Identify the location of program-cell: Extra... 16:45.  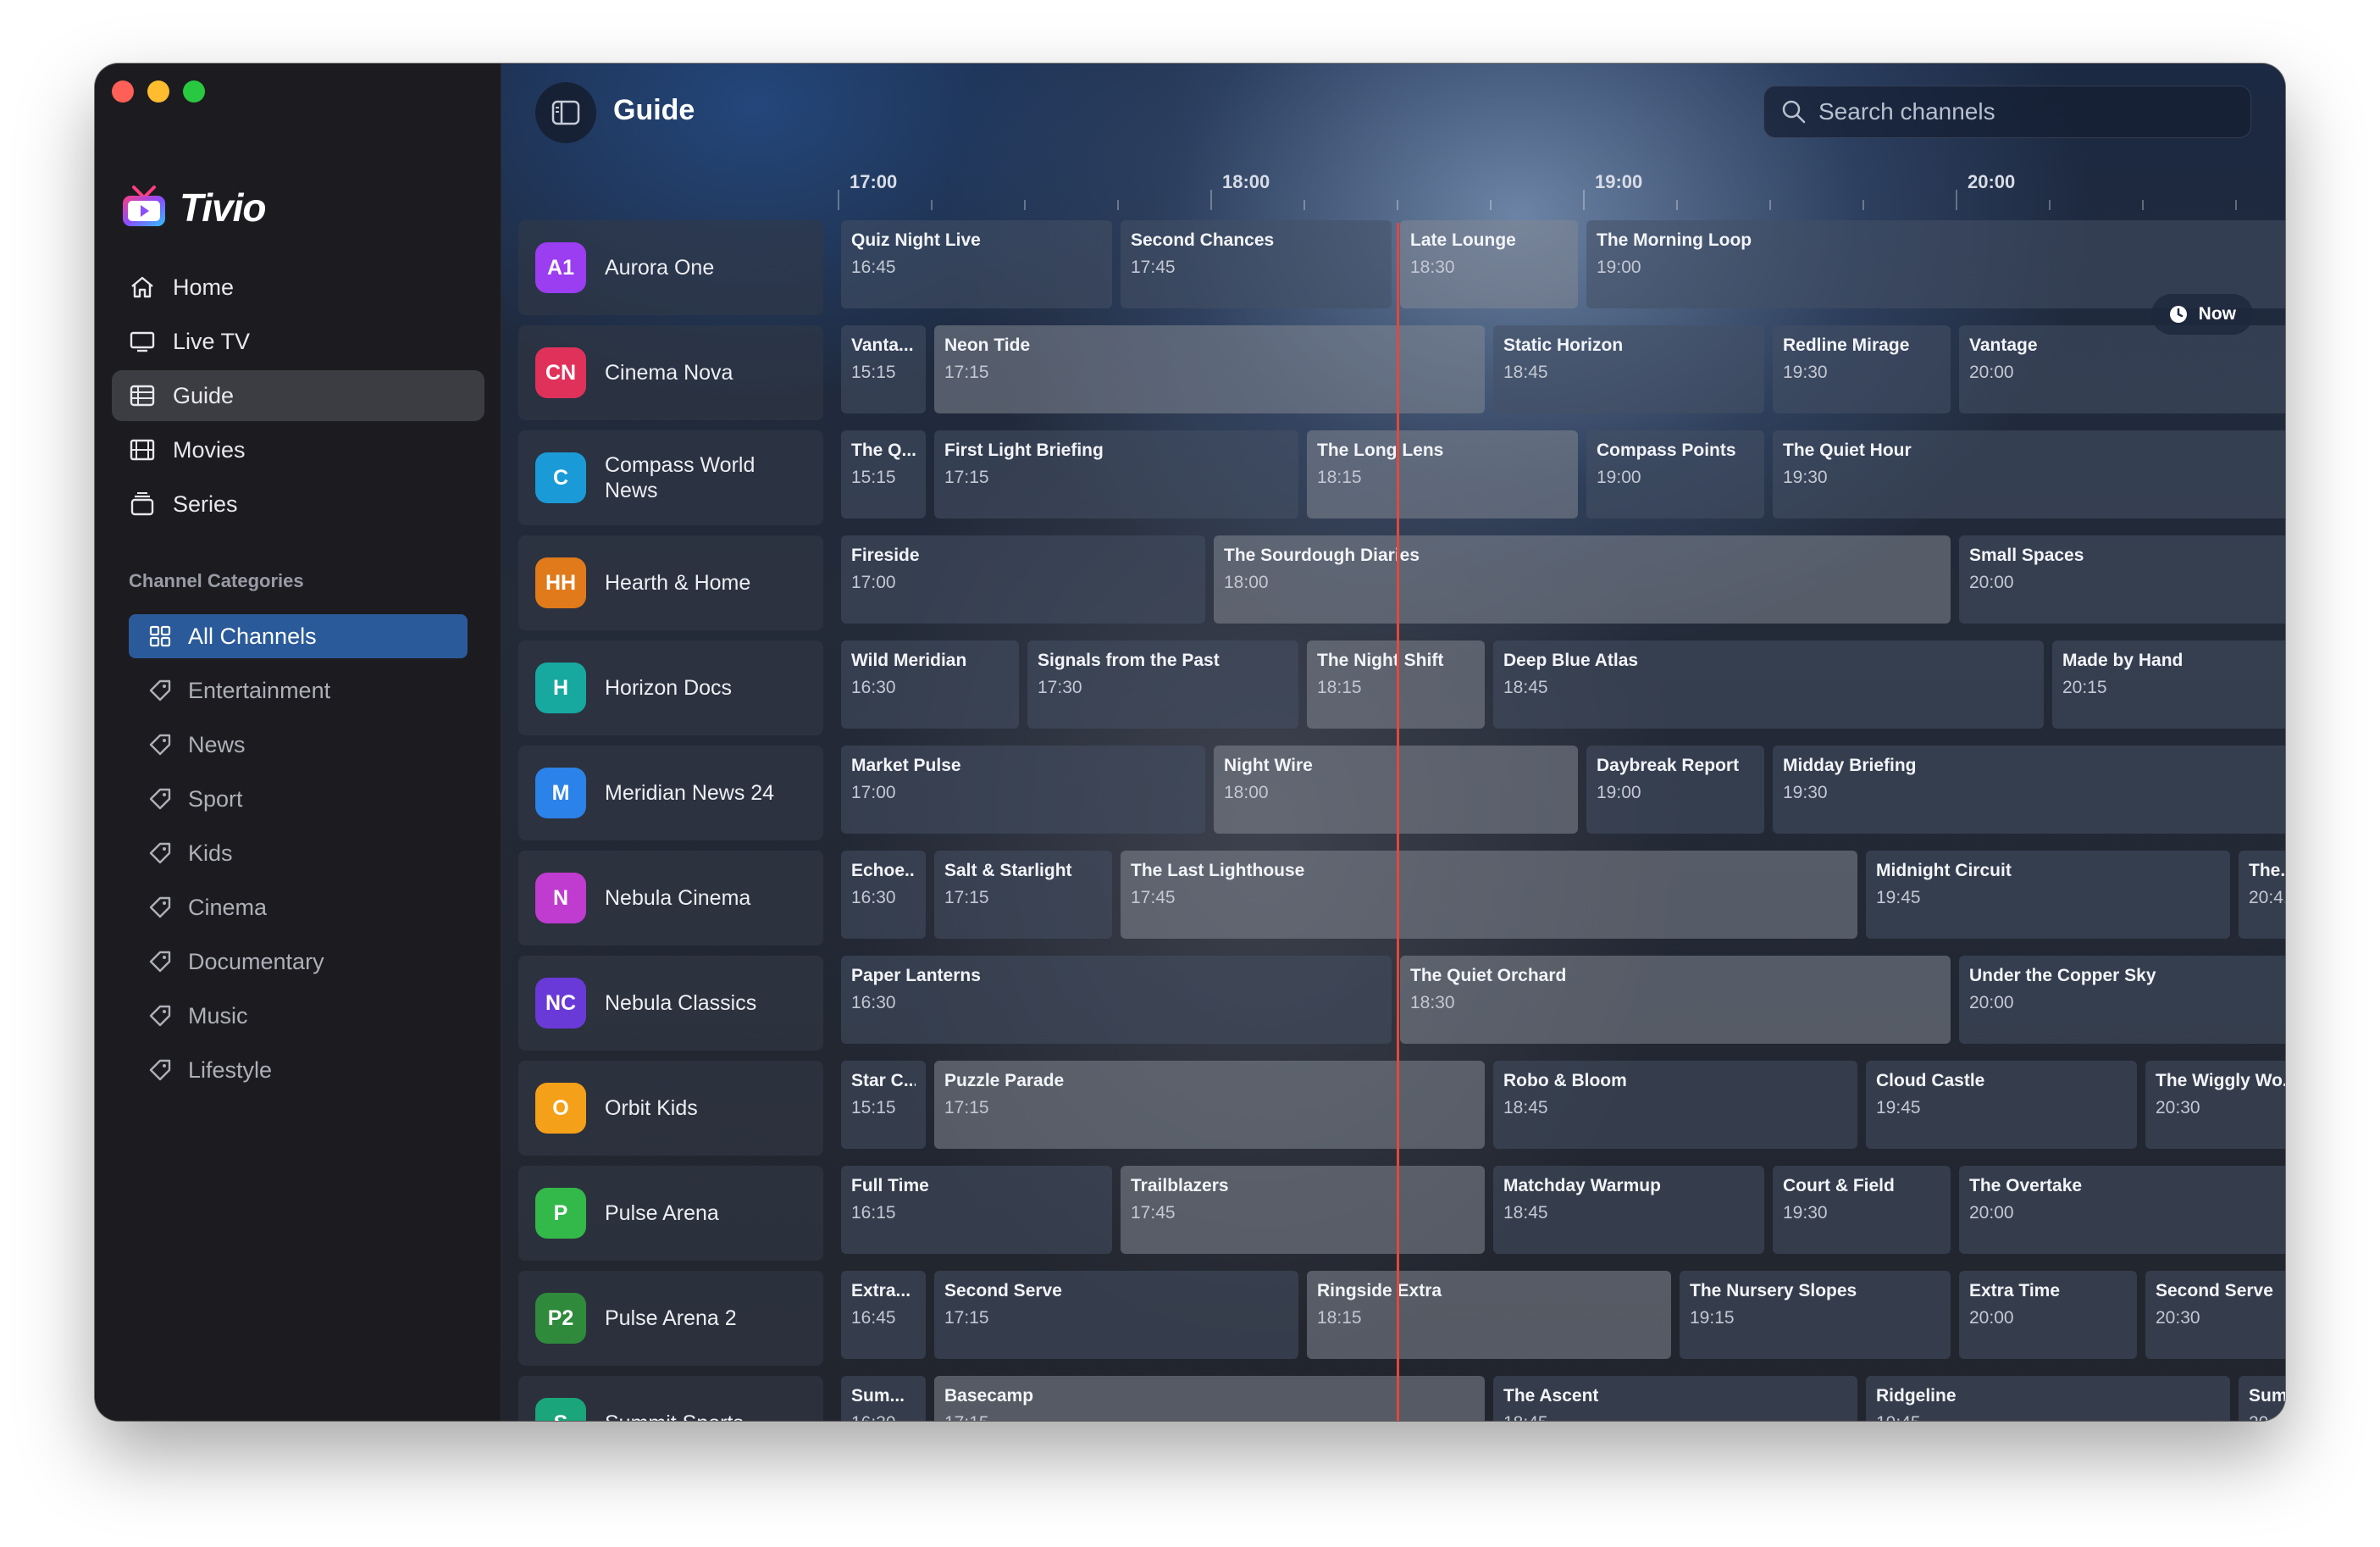
(884, 1315).